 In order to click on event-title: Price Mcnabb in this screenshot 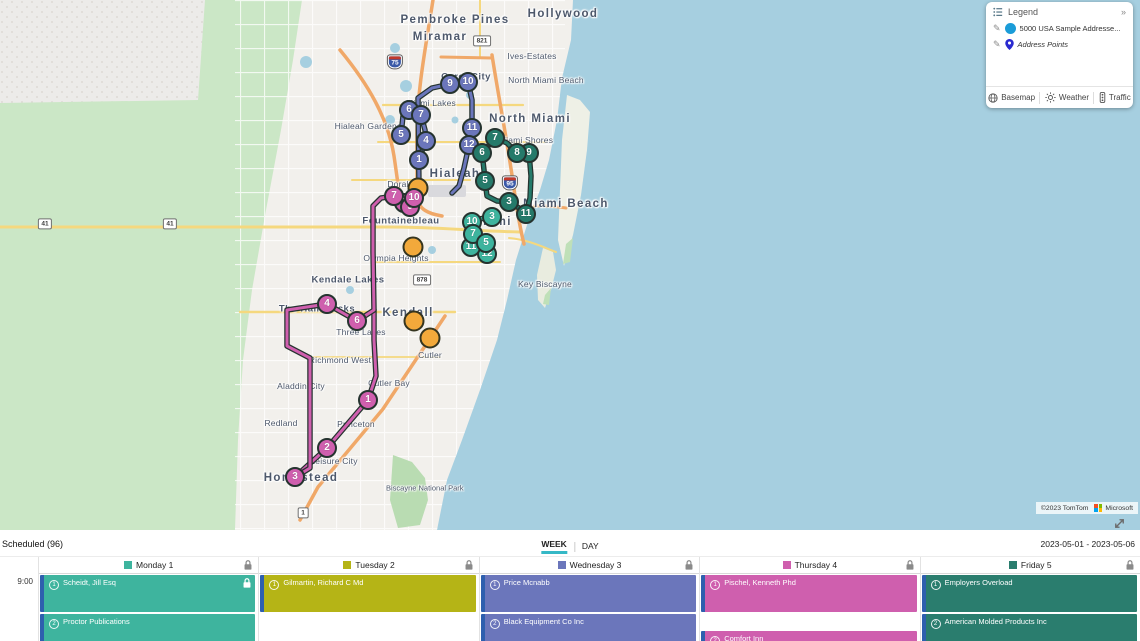, I will do `click(526, 582)`.